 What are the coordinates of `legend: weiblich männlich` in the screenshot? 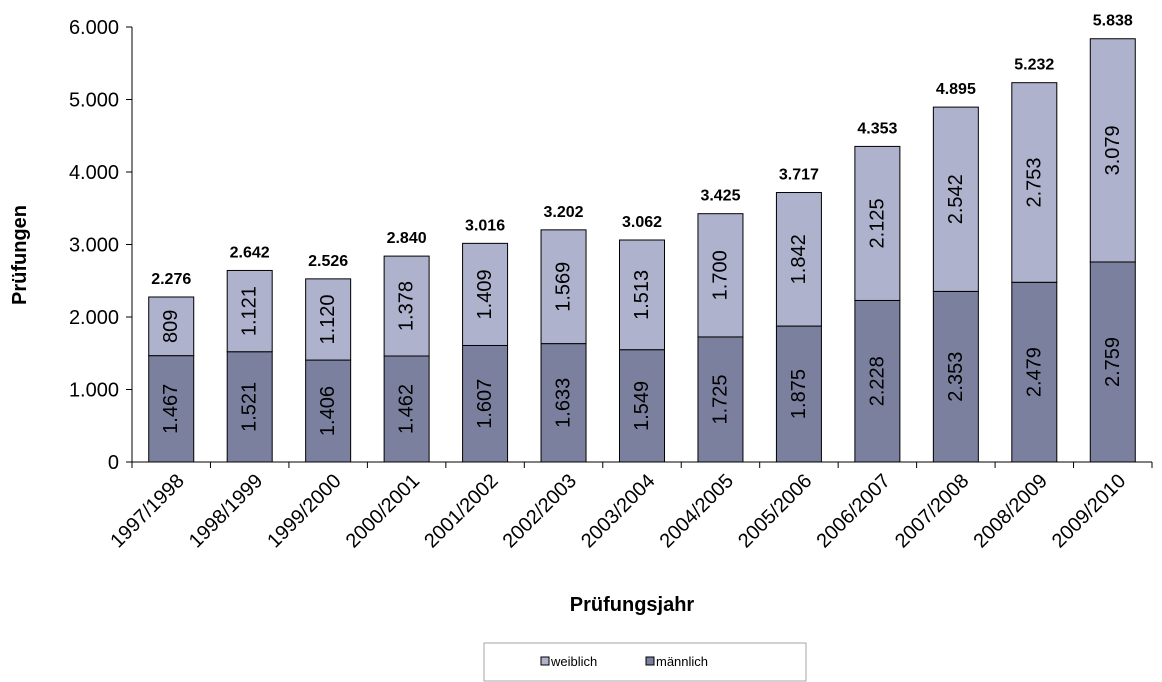 It's located at (645, 662).